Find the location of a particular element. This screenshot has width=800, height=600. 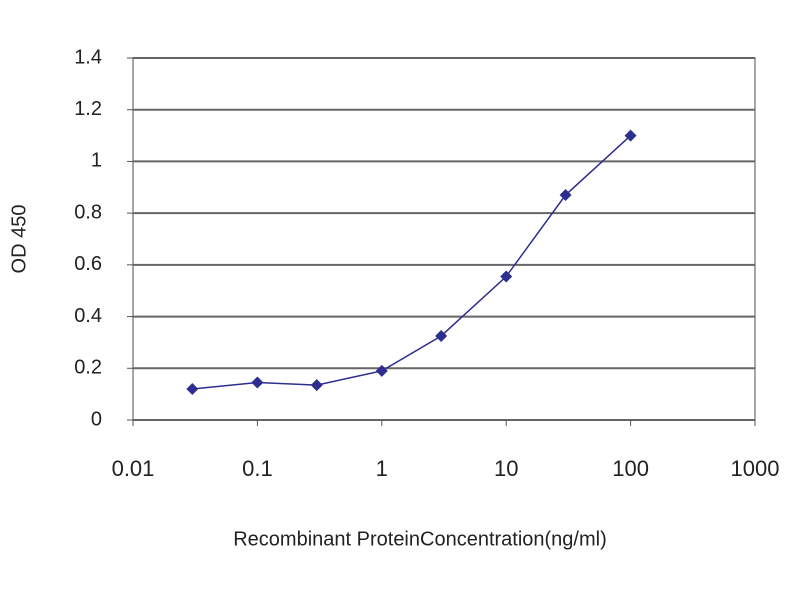

y-tick-label: 0 is located at coordinates (96, 419).